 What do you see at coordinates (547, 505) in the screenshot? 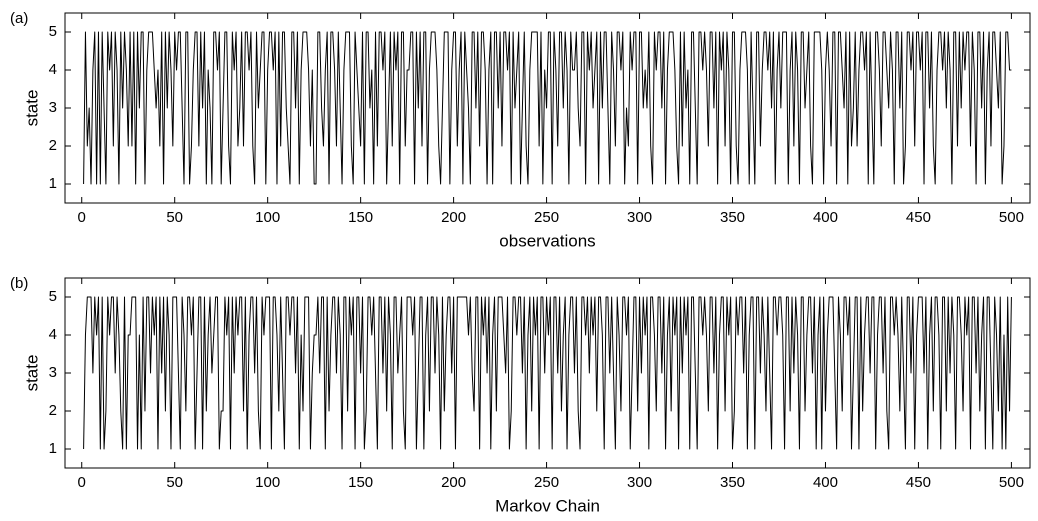
I see `x-axis-label: Markov Chain` at bounding box center [547, 505].